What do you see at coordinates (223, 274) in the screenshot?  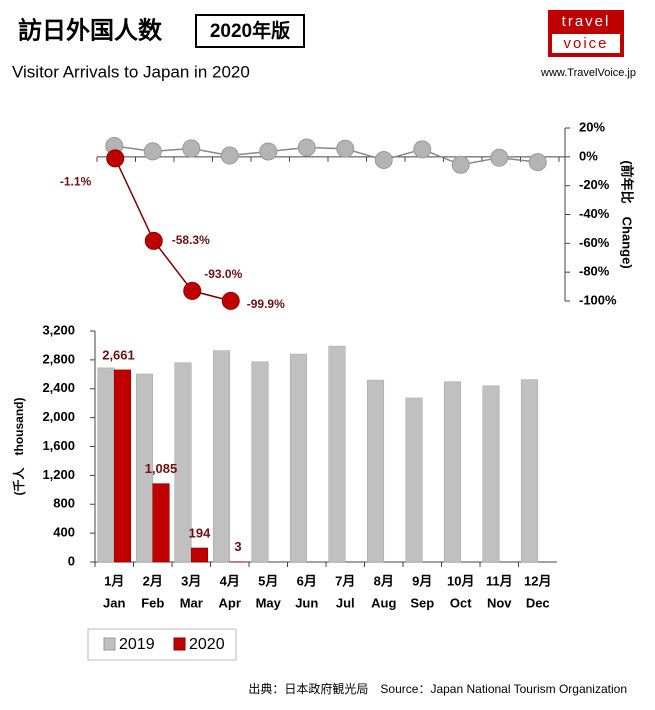 I see `data-label: -93.0%` at bounding box center [223, 274].